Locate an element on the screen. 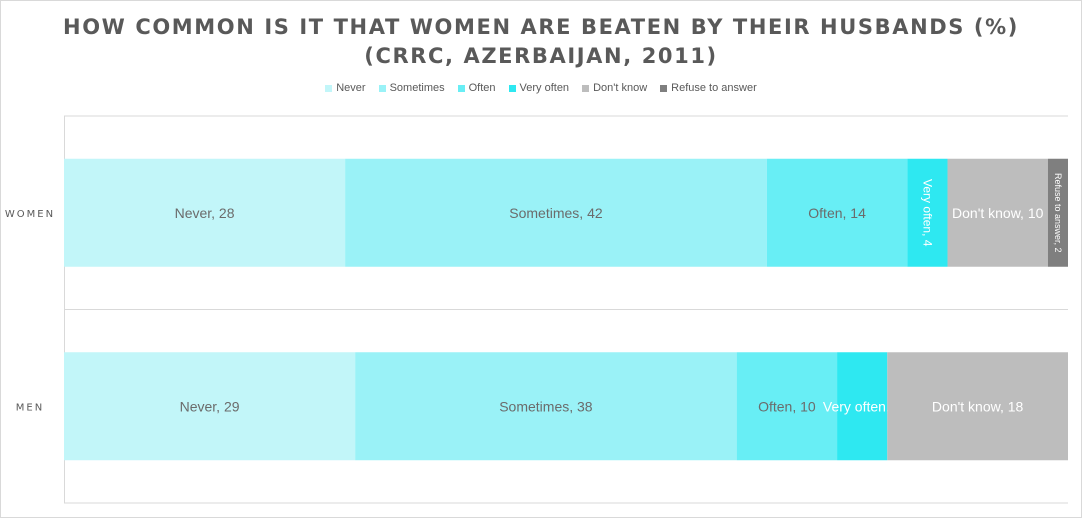 This screenshot has width=1082, height=518. data-label: Often, 10 is located at coordinates (787, 406).